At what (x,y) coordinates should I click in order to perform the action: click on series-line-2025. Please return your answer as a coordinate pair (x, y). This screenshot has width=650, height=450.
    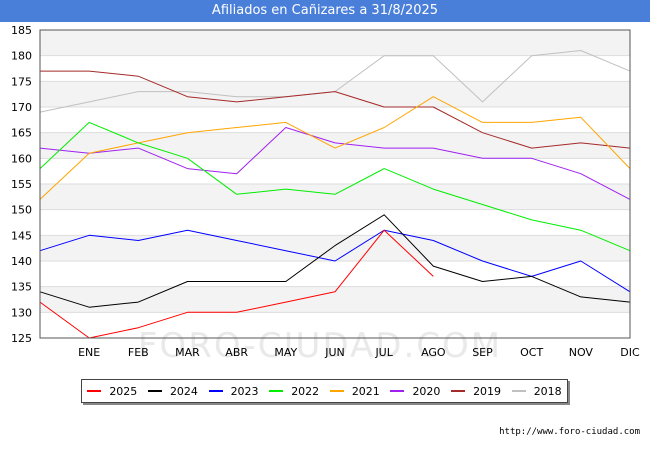
    Looking at the image, I should click on (236, 284).